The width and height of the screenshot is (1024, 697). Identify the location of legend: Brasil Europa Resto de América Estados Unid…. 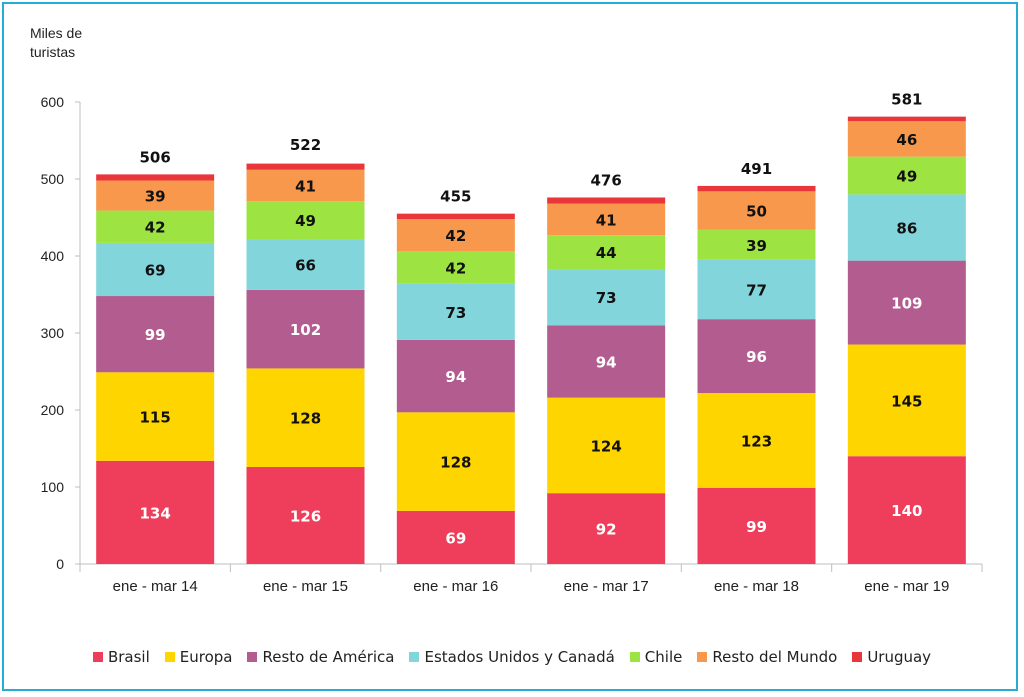
(512, 657).